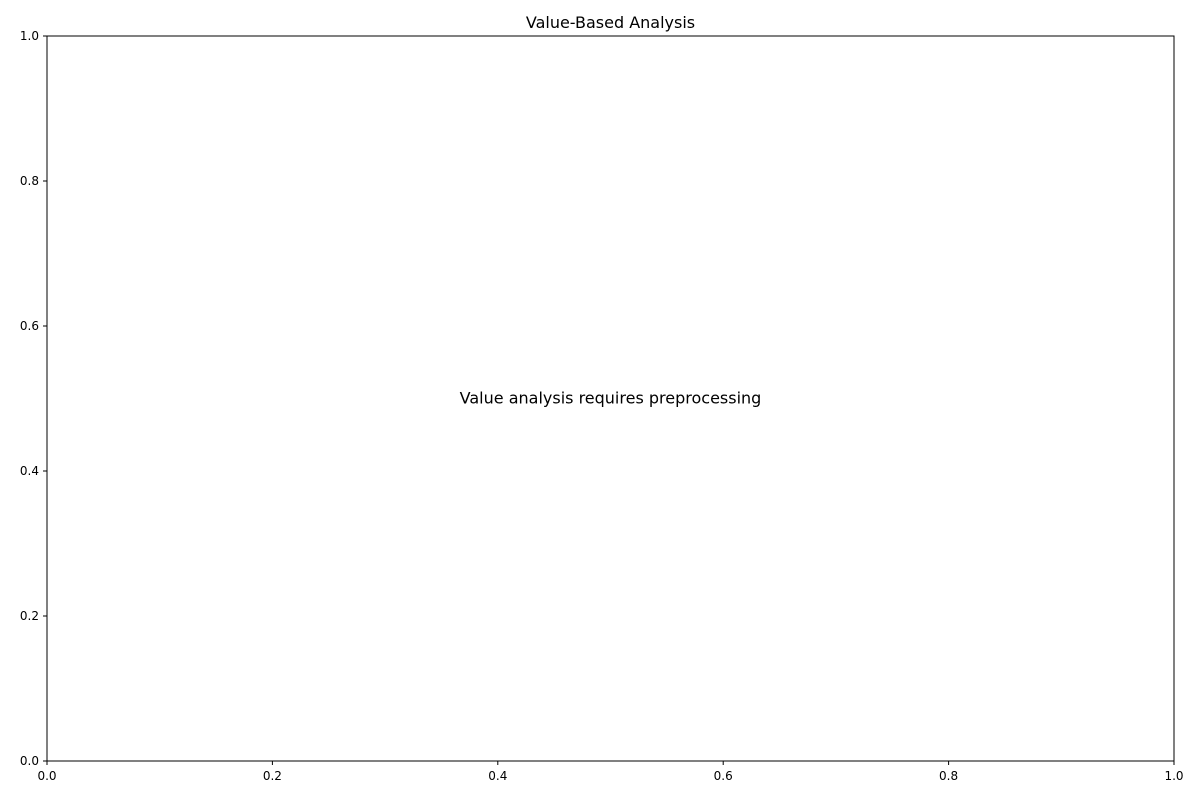 Image resolution: width=1200 pixels, height=805 pixels. I want to click on x-axis: 0.0 0.2 0.4 0.6 0.8 1.0, so click(610, 772).